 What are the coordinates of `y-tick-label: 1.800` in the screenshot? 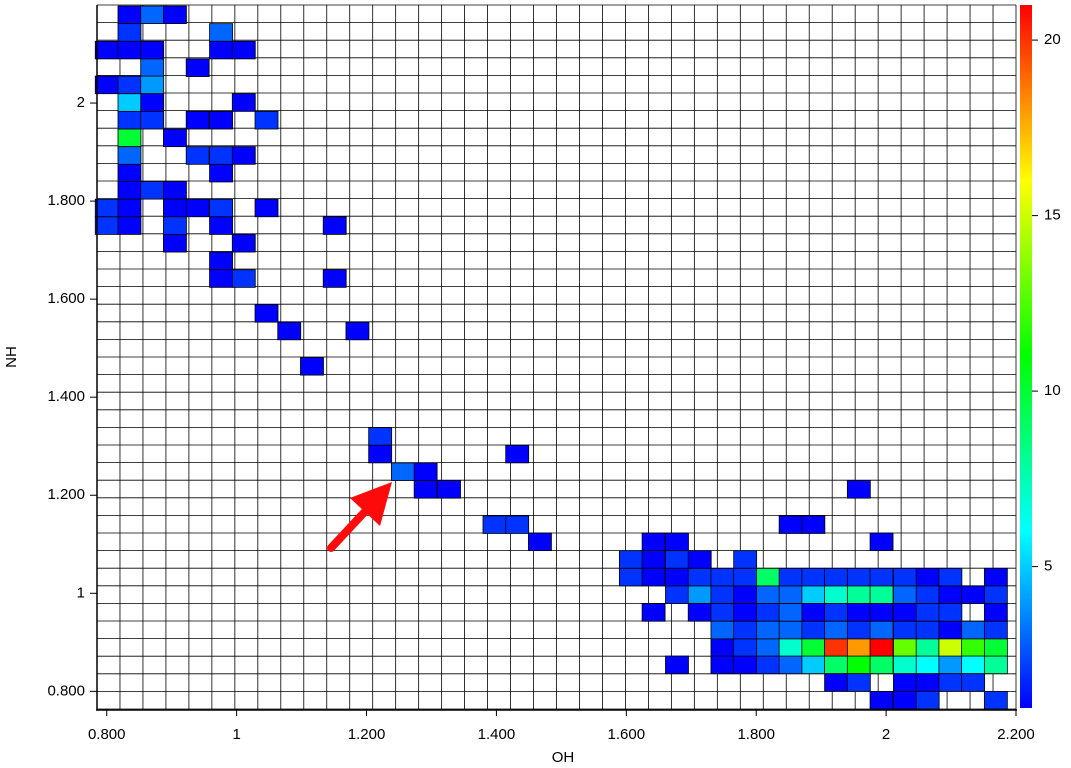 It's located at (66, 200).